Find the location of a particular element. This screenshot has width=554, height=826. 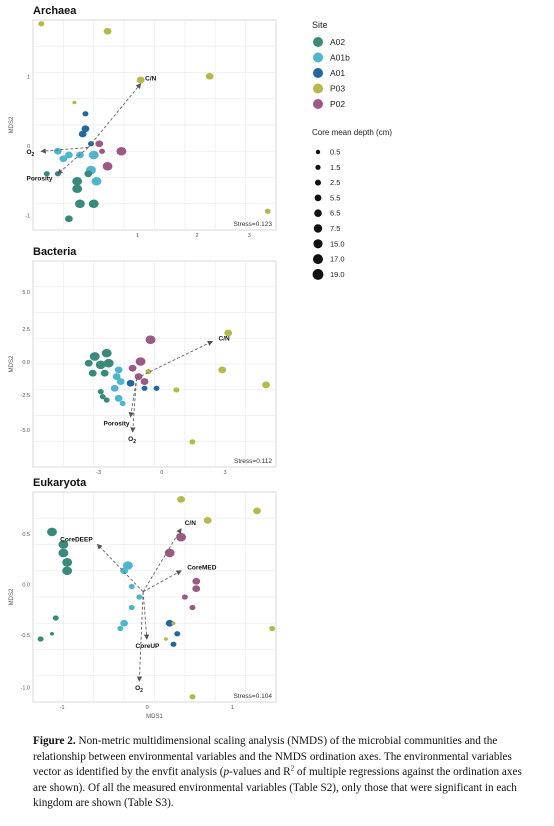

stress-value: Stress=0.123 is located at coordinates (253, 224).